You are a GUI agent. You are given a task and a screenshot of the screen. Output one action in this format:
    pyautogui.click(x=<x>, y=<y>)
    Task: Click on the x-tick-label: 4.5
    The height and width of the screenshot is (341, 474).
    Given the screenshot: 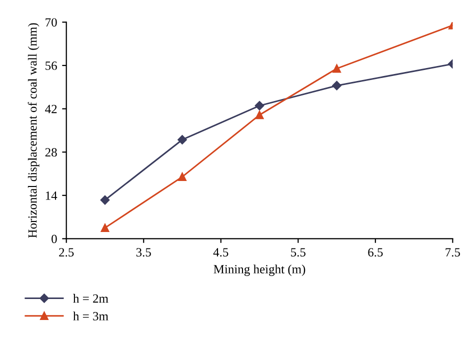 What is the action you would take?
    pyautogui.click(x=220, y=252)
    